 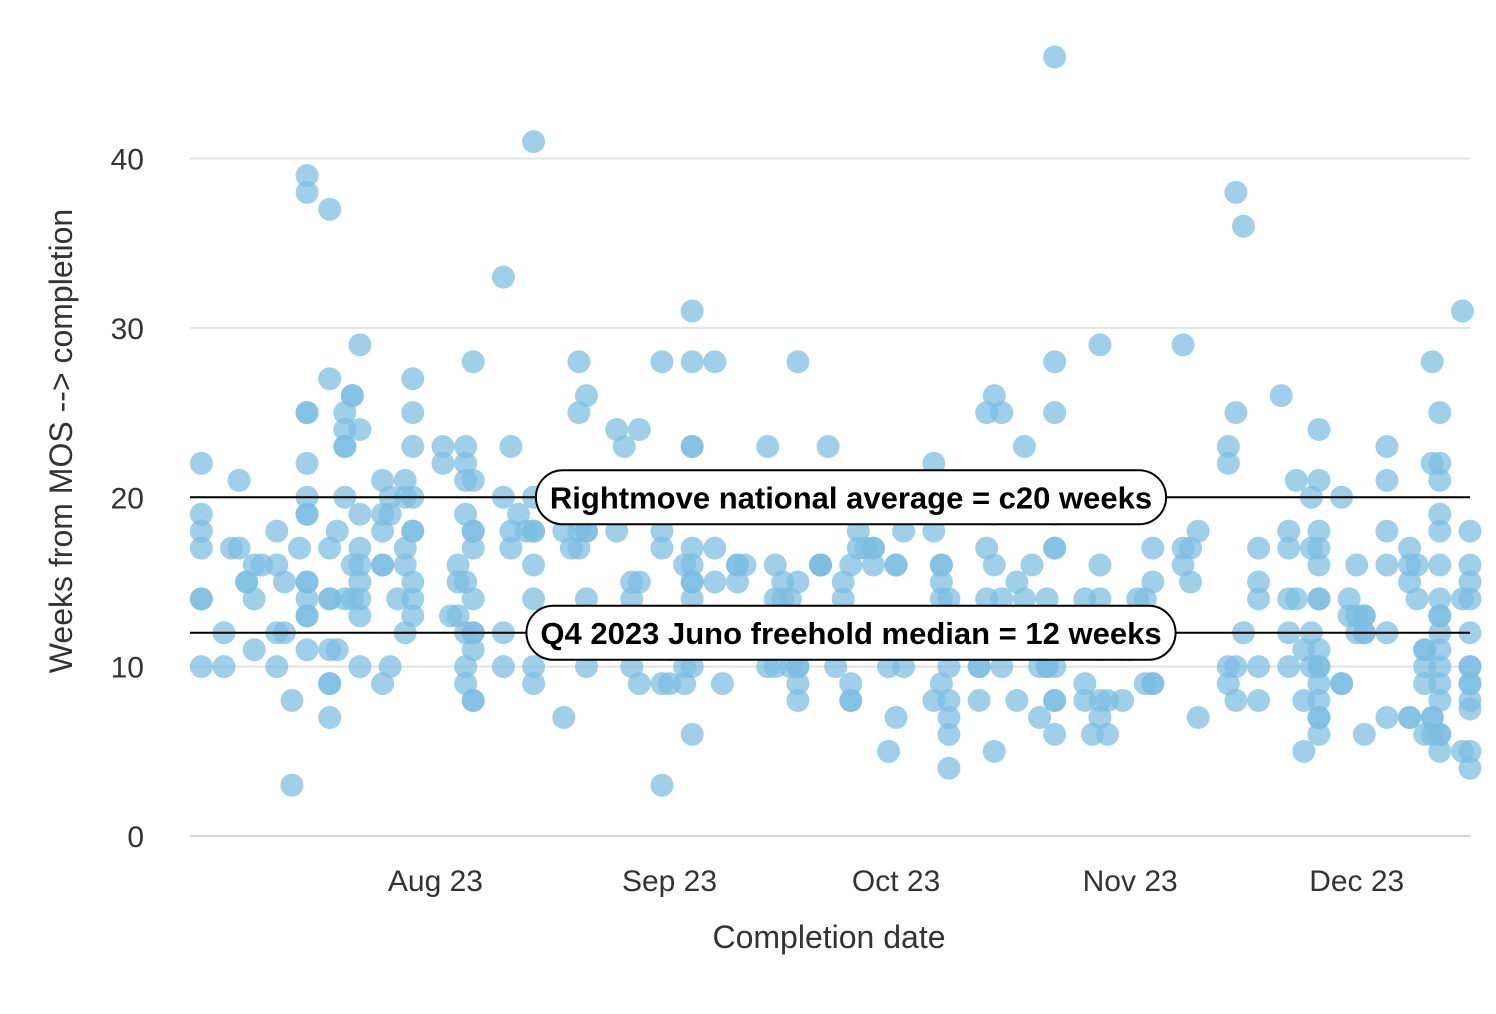 What do you see at coordinates (135, 837) in the screenshot?
I see `y-tick-label: 0` at bounding box center [135, 837].